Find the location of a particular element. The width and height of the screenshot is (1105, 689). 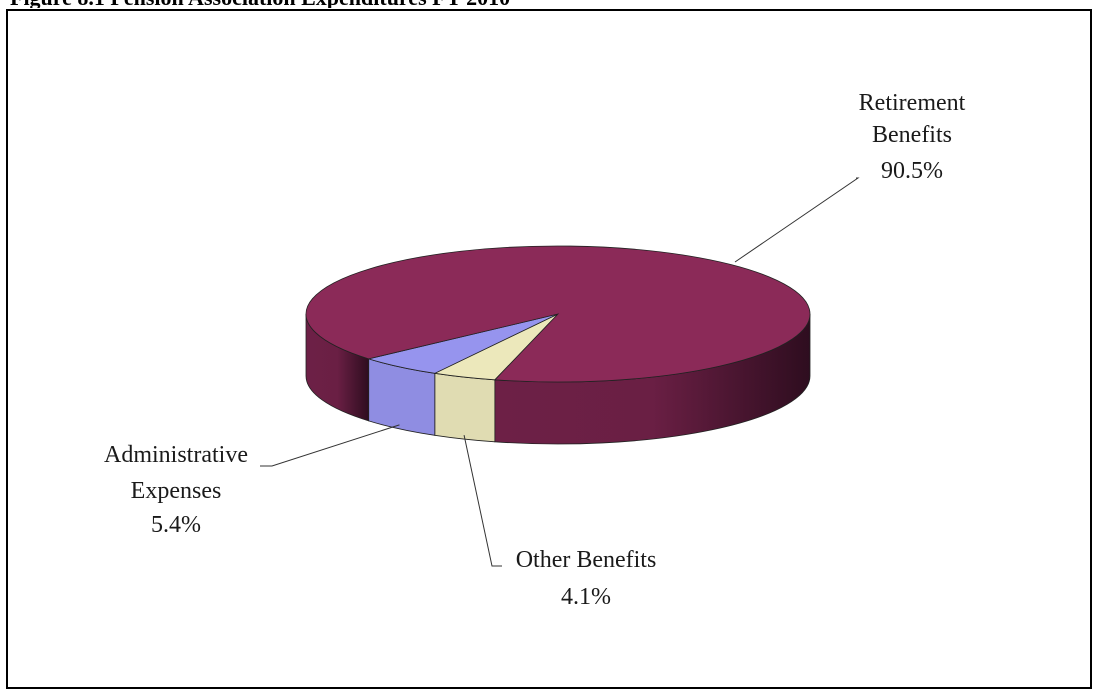

slice-percent-administrative-expenses: 5.4% is located at coordinates (176, 525).